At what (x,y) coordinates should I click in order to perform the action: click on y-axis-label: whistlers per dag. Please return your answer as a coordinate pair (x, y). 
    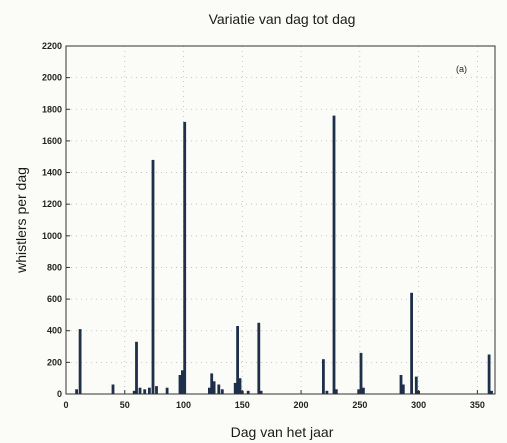
    Looking at the image, I should click on (21, 220).